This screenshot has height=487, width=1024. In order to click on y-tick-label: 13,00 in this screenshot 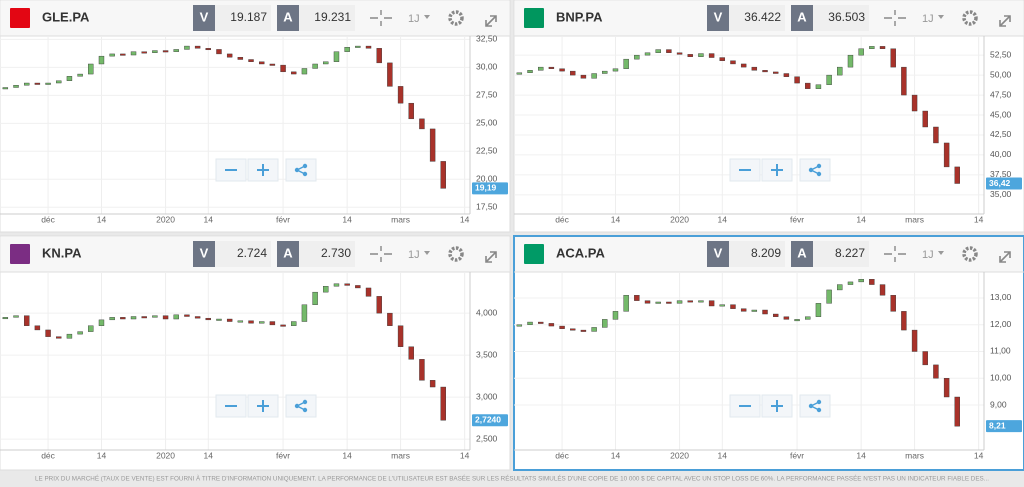, I will do `click(1001, 297)`.